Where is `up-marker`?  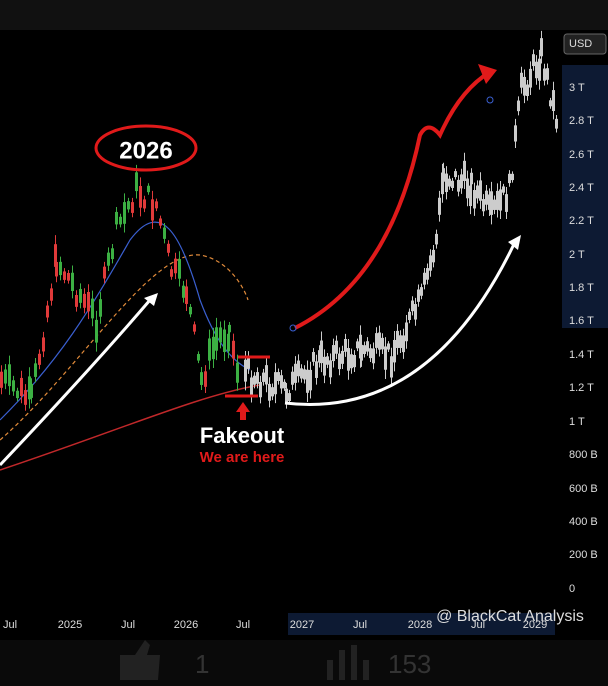 up-marker is located at coordinates (243, 411).